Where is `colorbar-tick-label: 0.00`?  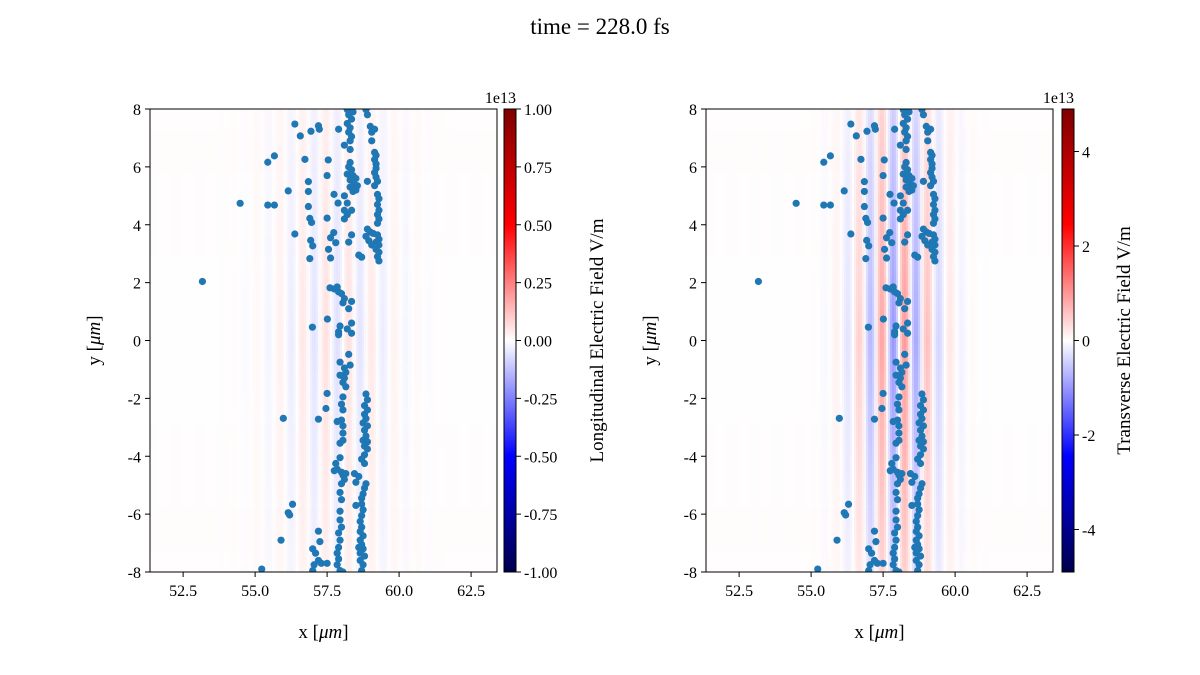 colorbar-tick-label: 0.00 is located at coordinates (538, 342).